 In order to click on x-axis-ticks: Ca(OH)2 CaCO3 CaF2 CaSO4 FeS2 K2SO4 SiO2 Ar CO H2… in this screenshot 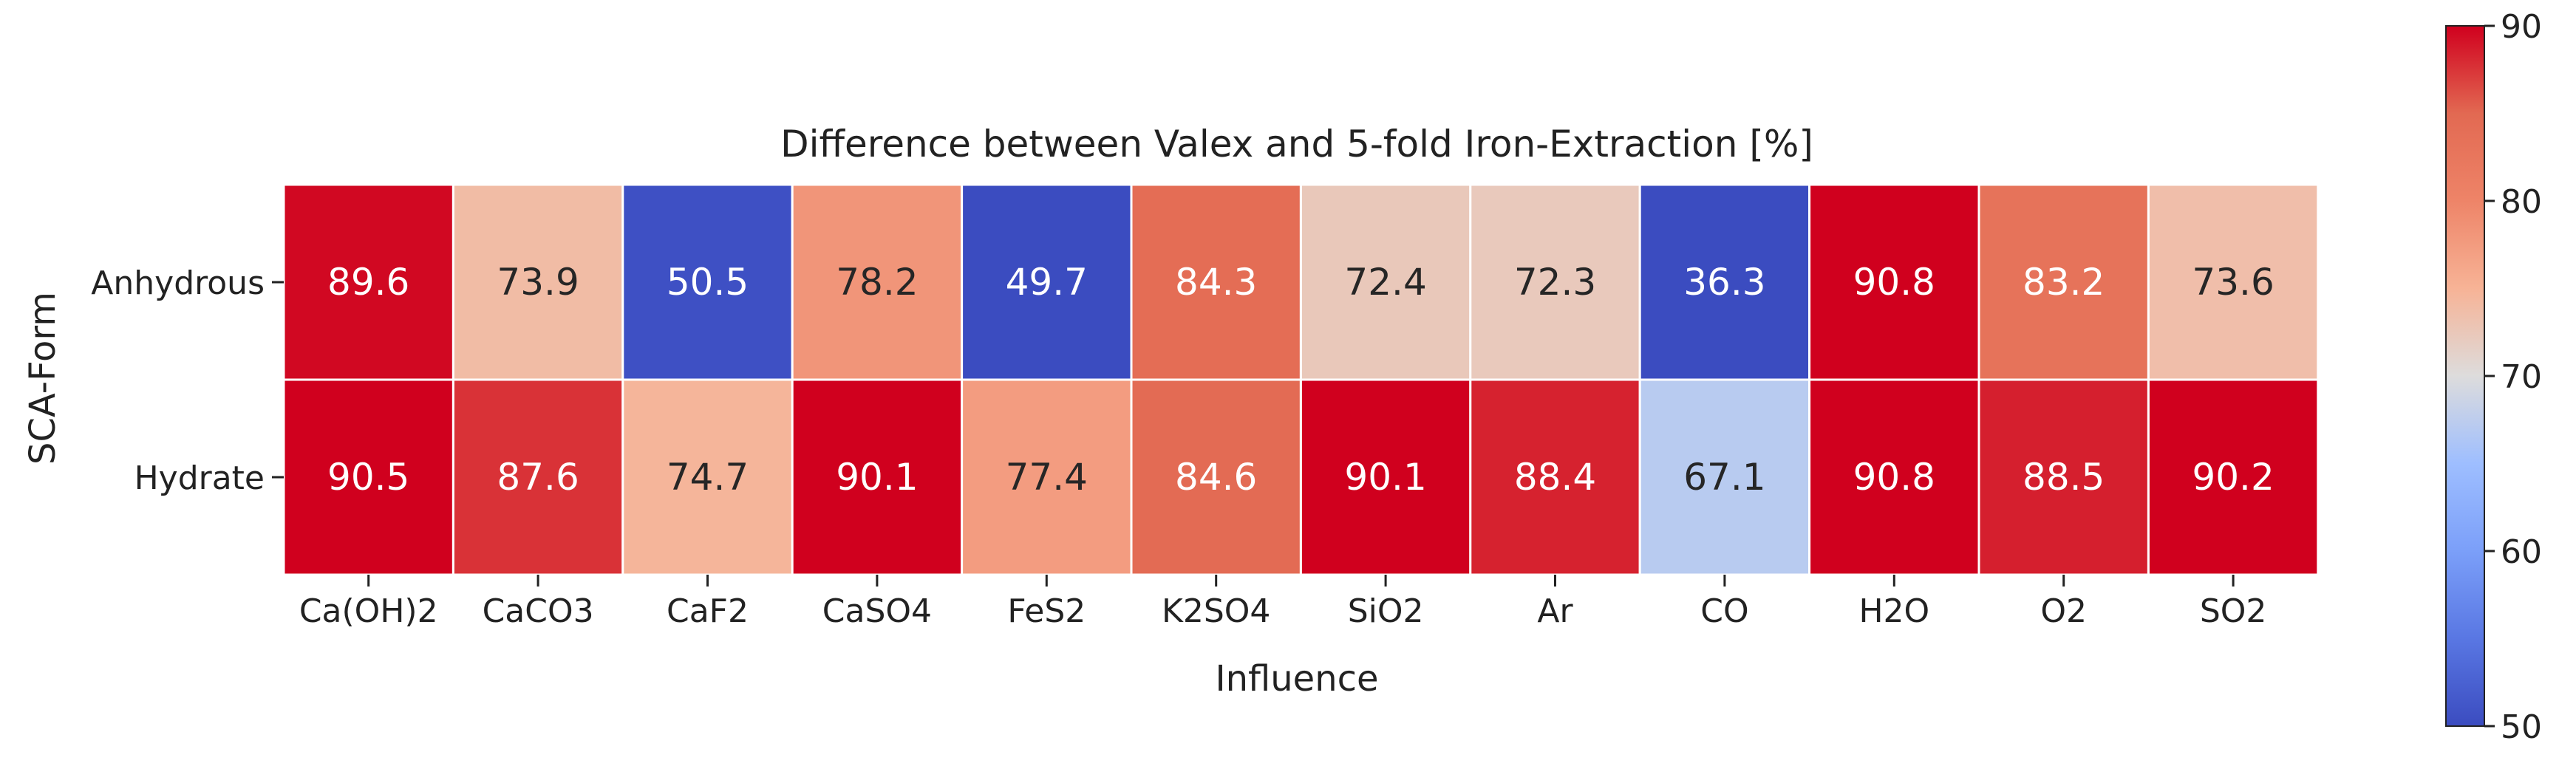, I will do `click(1283, 602)`.